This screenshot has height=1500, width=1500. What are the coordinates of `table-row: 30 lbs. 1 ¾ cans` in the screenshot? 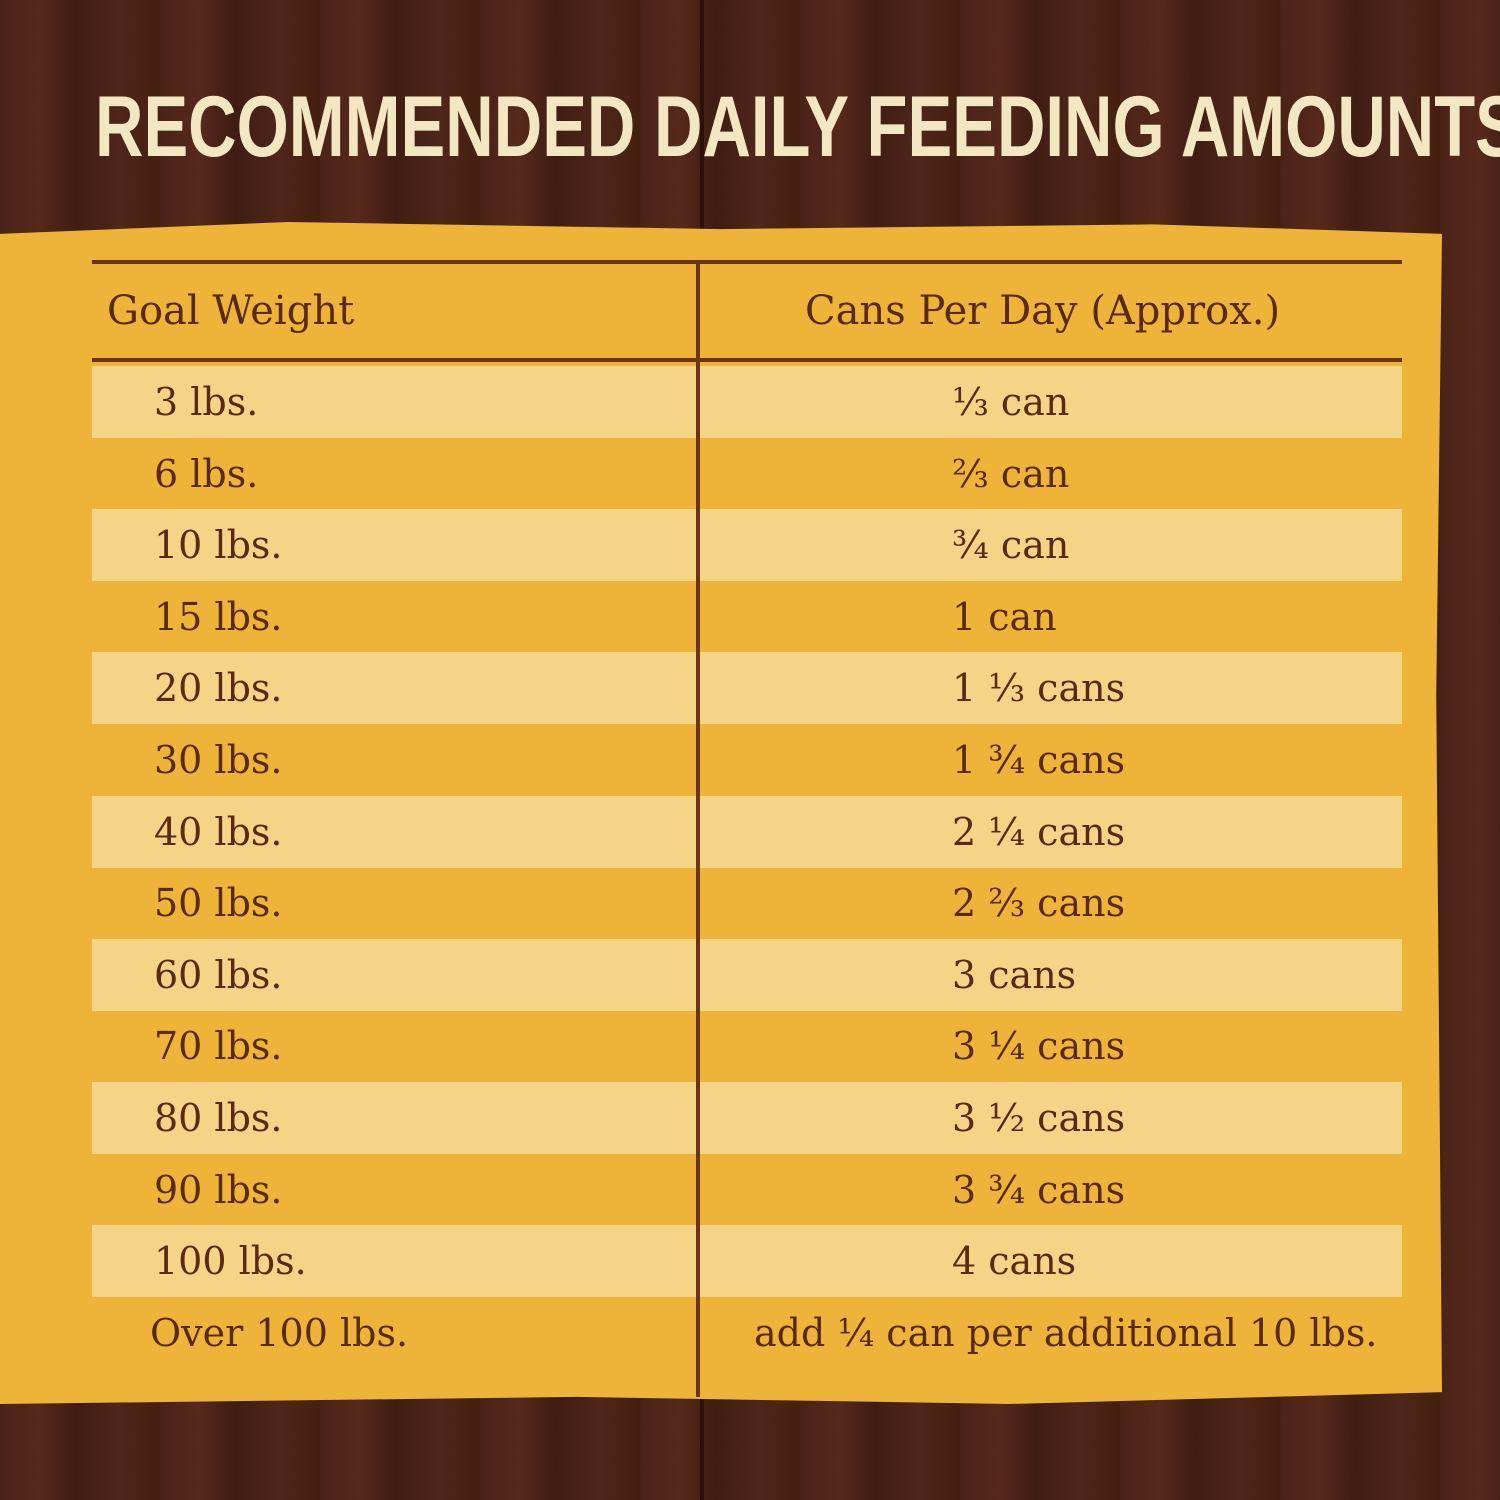 It's located at (747, 760).